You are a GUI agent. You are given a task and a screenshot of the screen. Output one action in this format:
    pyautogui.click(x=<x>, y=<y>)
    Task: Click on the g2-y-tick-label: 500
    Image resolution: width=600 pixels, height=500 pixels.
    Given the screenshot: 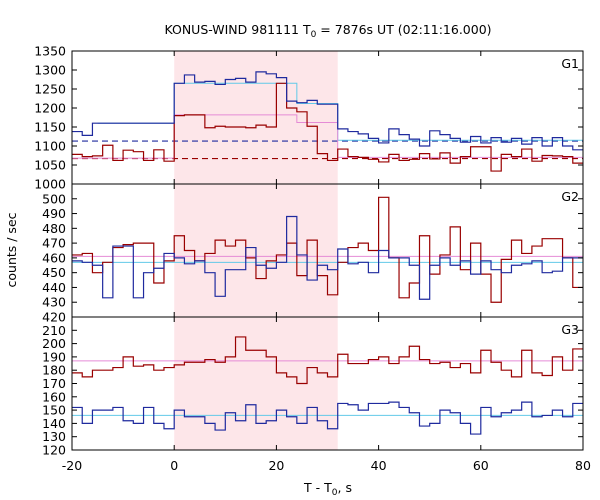 What is the action you would take?
    pyautogui.click(x=54, y=198)
    